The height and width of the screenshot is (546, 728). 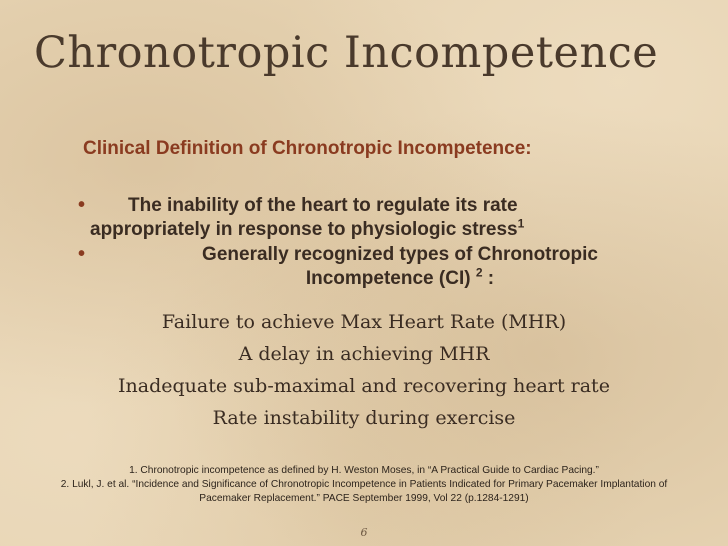 What do you see at coordinates (390, 278) in the screenshot?
I see `bullet-line: Incompetence (CI)` at bounding box center [390, 278].